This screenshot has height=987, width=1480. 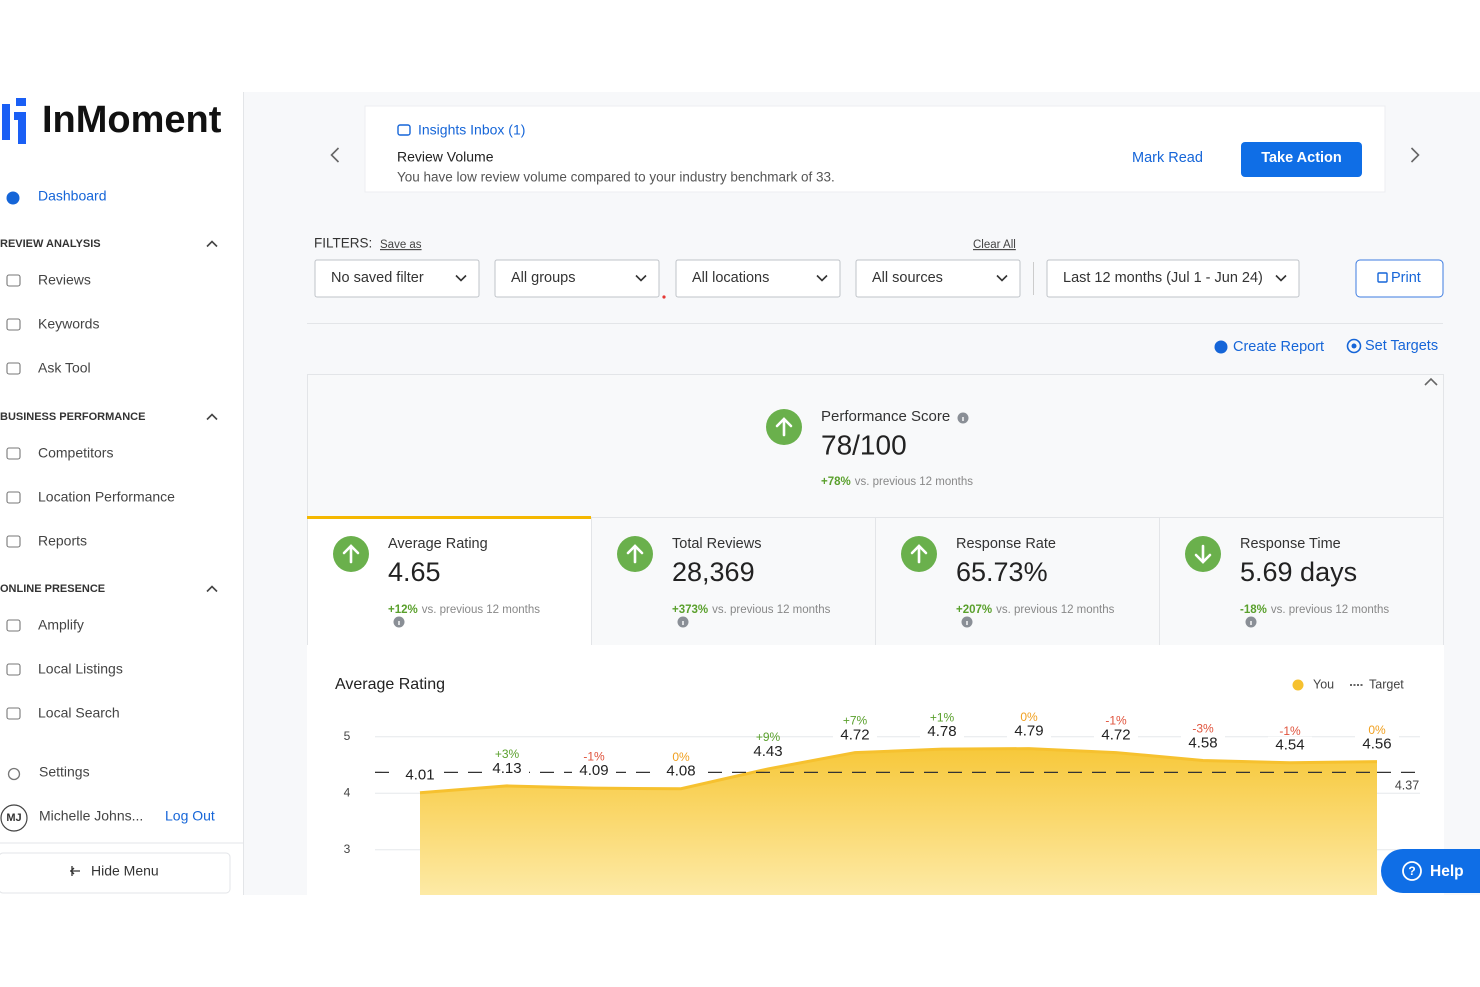 I want to click on change-label: +3%, so click(x=507, y=754).